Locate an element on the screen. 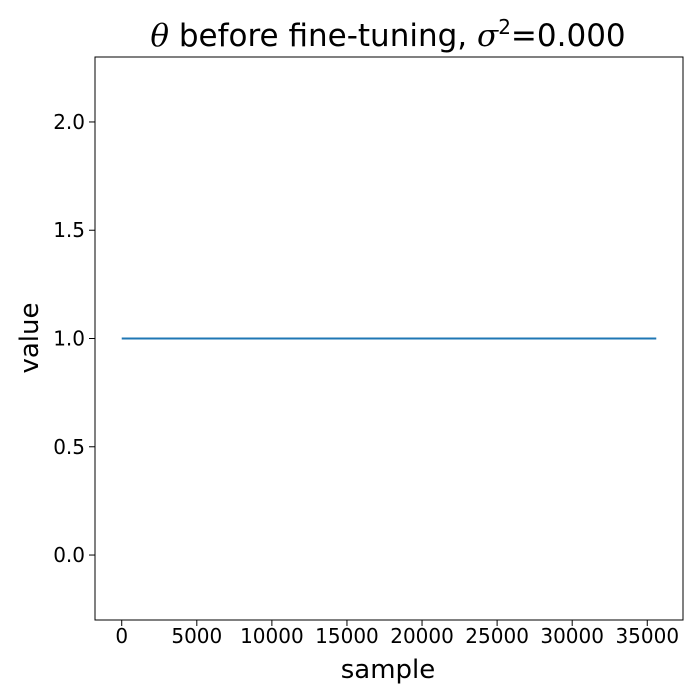 The height and width of the screenshot is (700, 700). y-tick-label: 0.0 is located at coordinates (69, 555).